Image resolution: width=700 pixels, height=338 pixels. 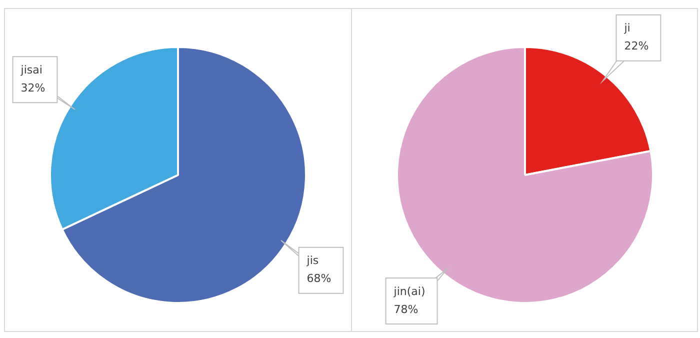 I want to click on slice-label: jisai, so click(x=31, y=69).